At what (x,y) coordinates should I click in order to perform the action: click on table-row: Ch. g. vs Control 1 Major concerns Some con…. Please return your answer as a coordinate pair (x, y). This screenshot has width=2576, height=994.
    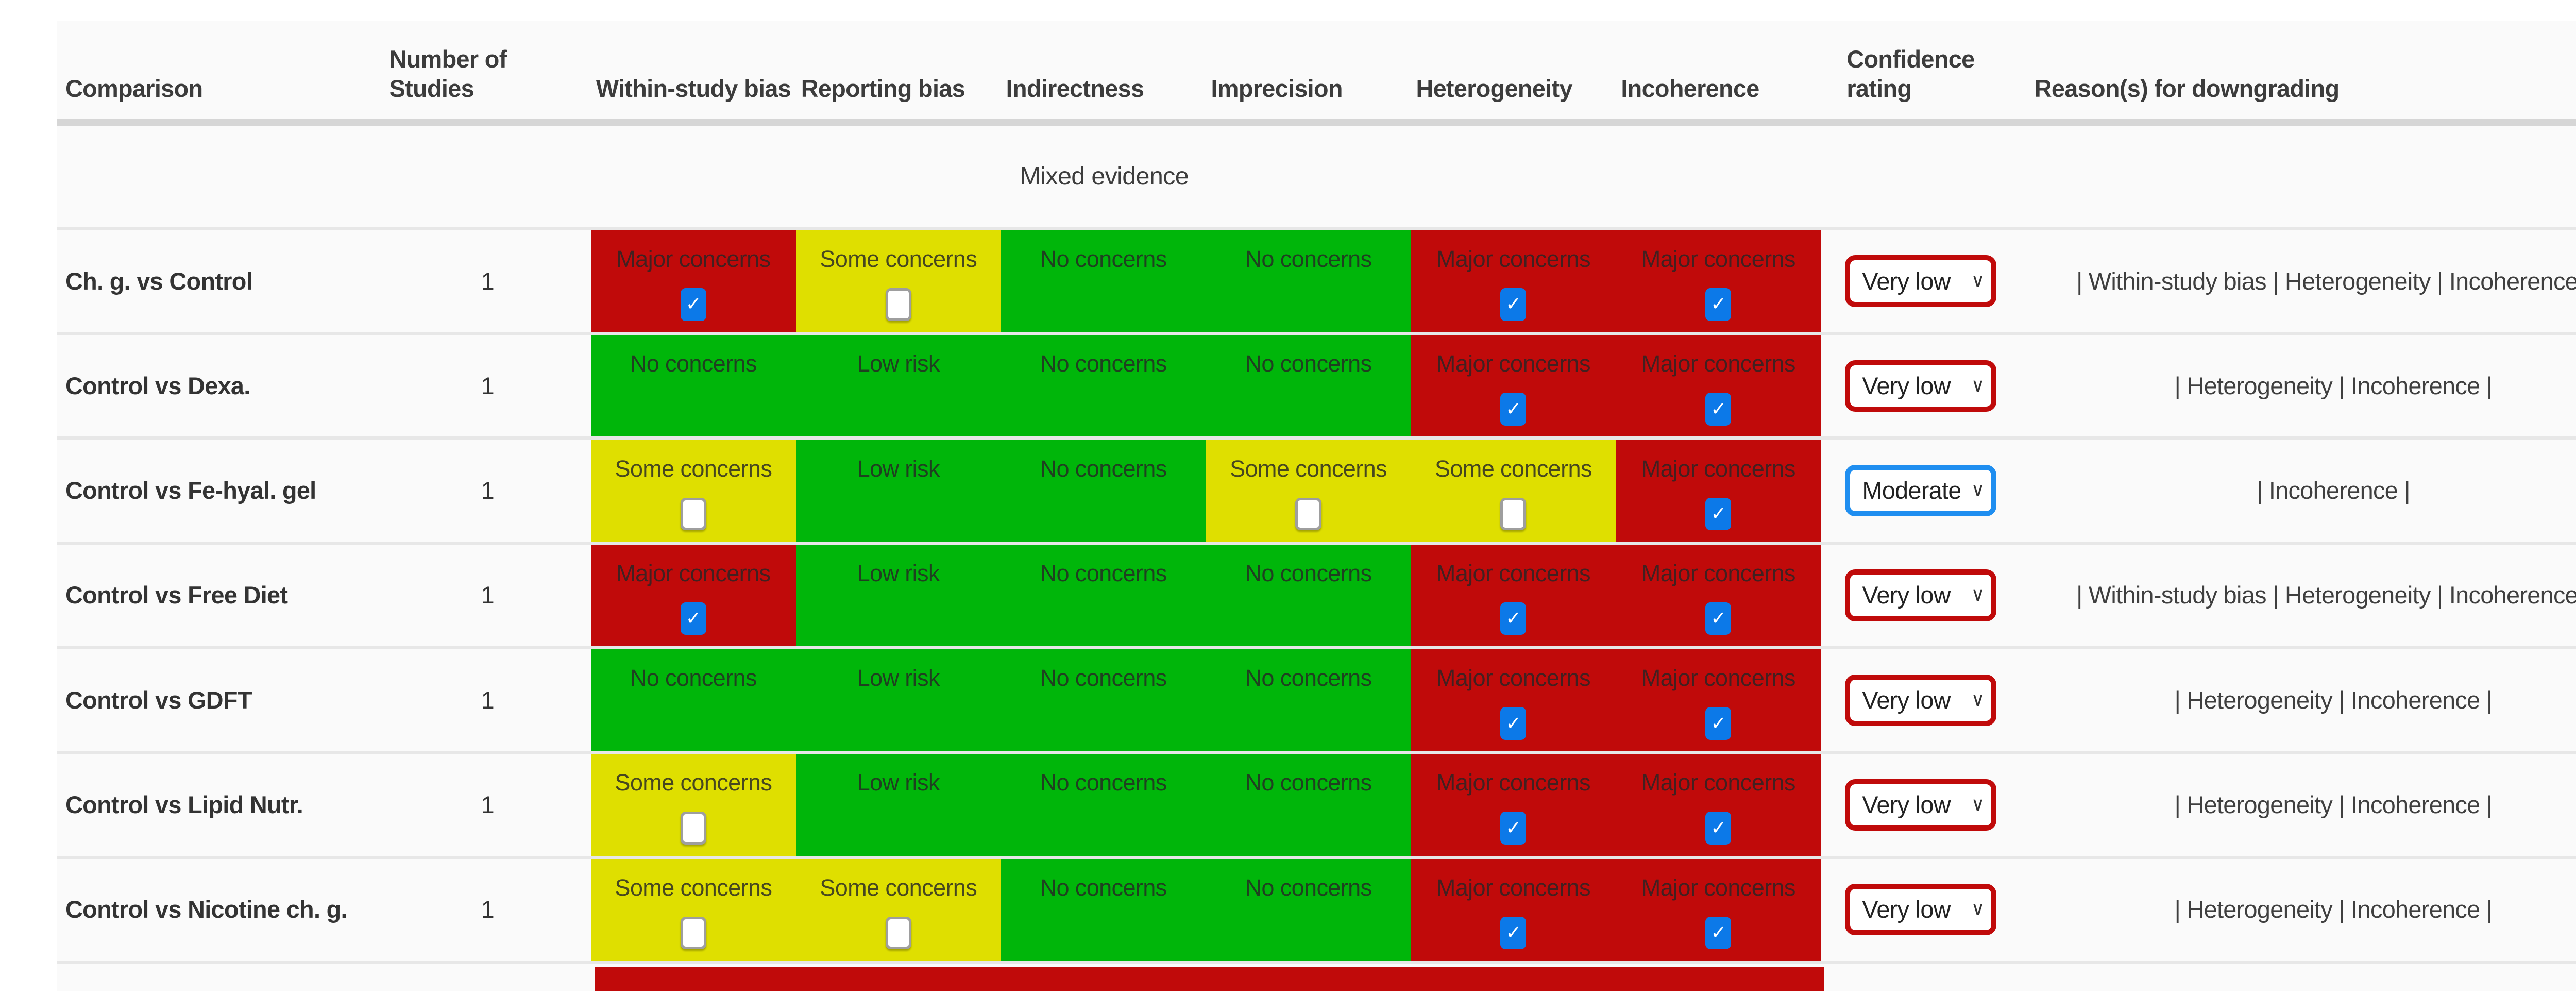
    Looking at the image, I should click on (1316, 282).